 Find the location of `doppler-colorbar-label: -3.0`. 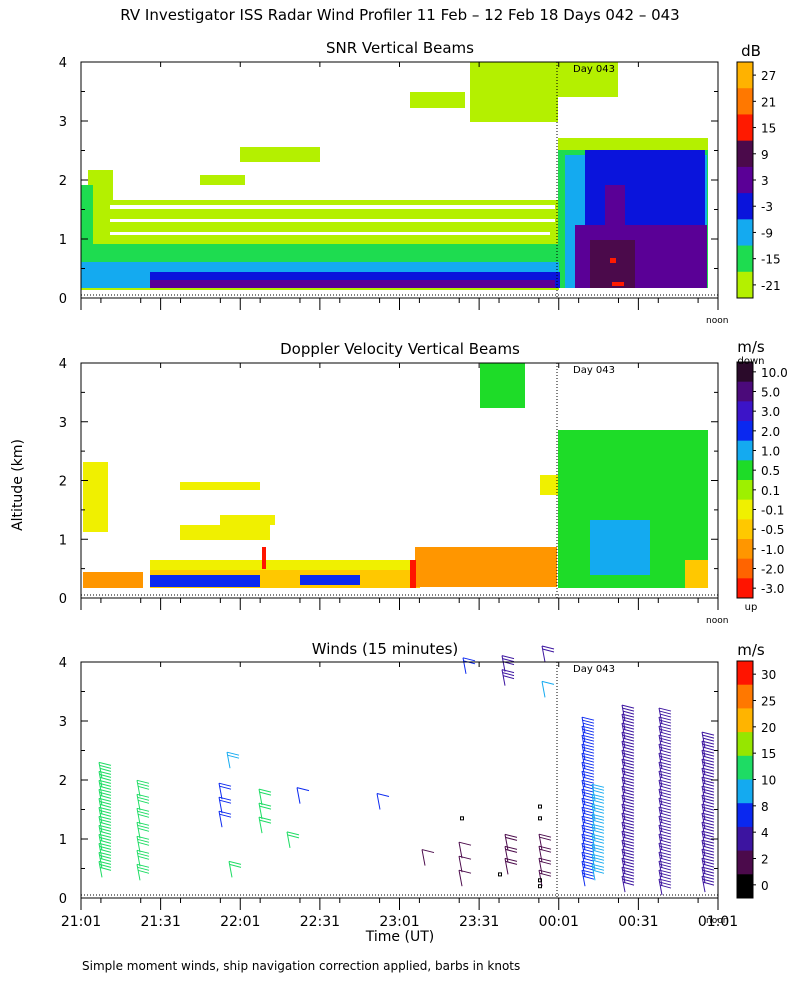

doppler-colorbar-label: -3.0 is located at coordinates (772, 589).